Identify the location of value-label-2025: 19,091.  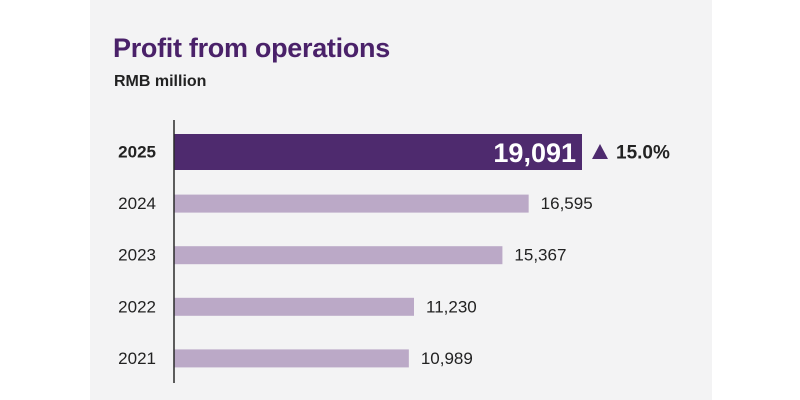
(534, 153).